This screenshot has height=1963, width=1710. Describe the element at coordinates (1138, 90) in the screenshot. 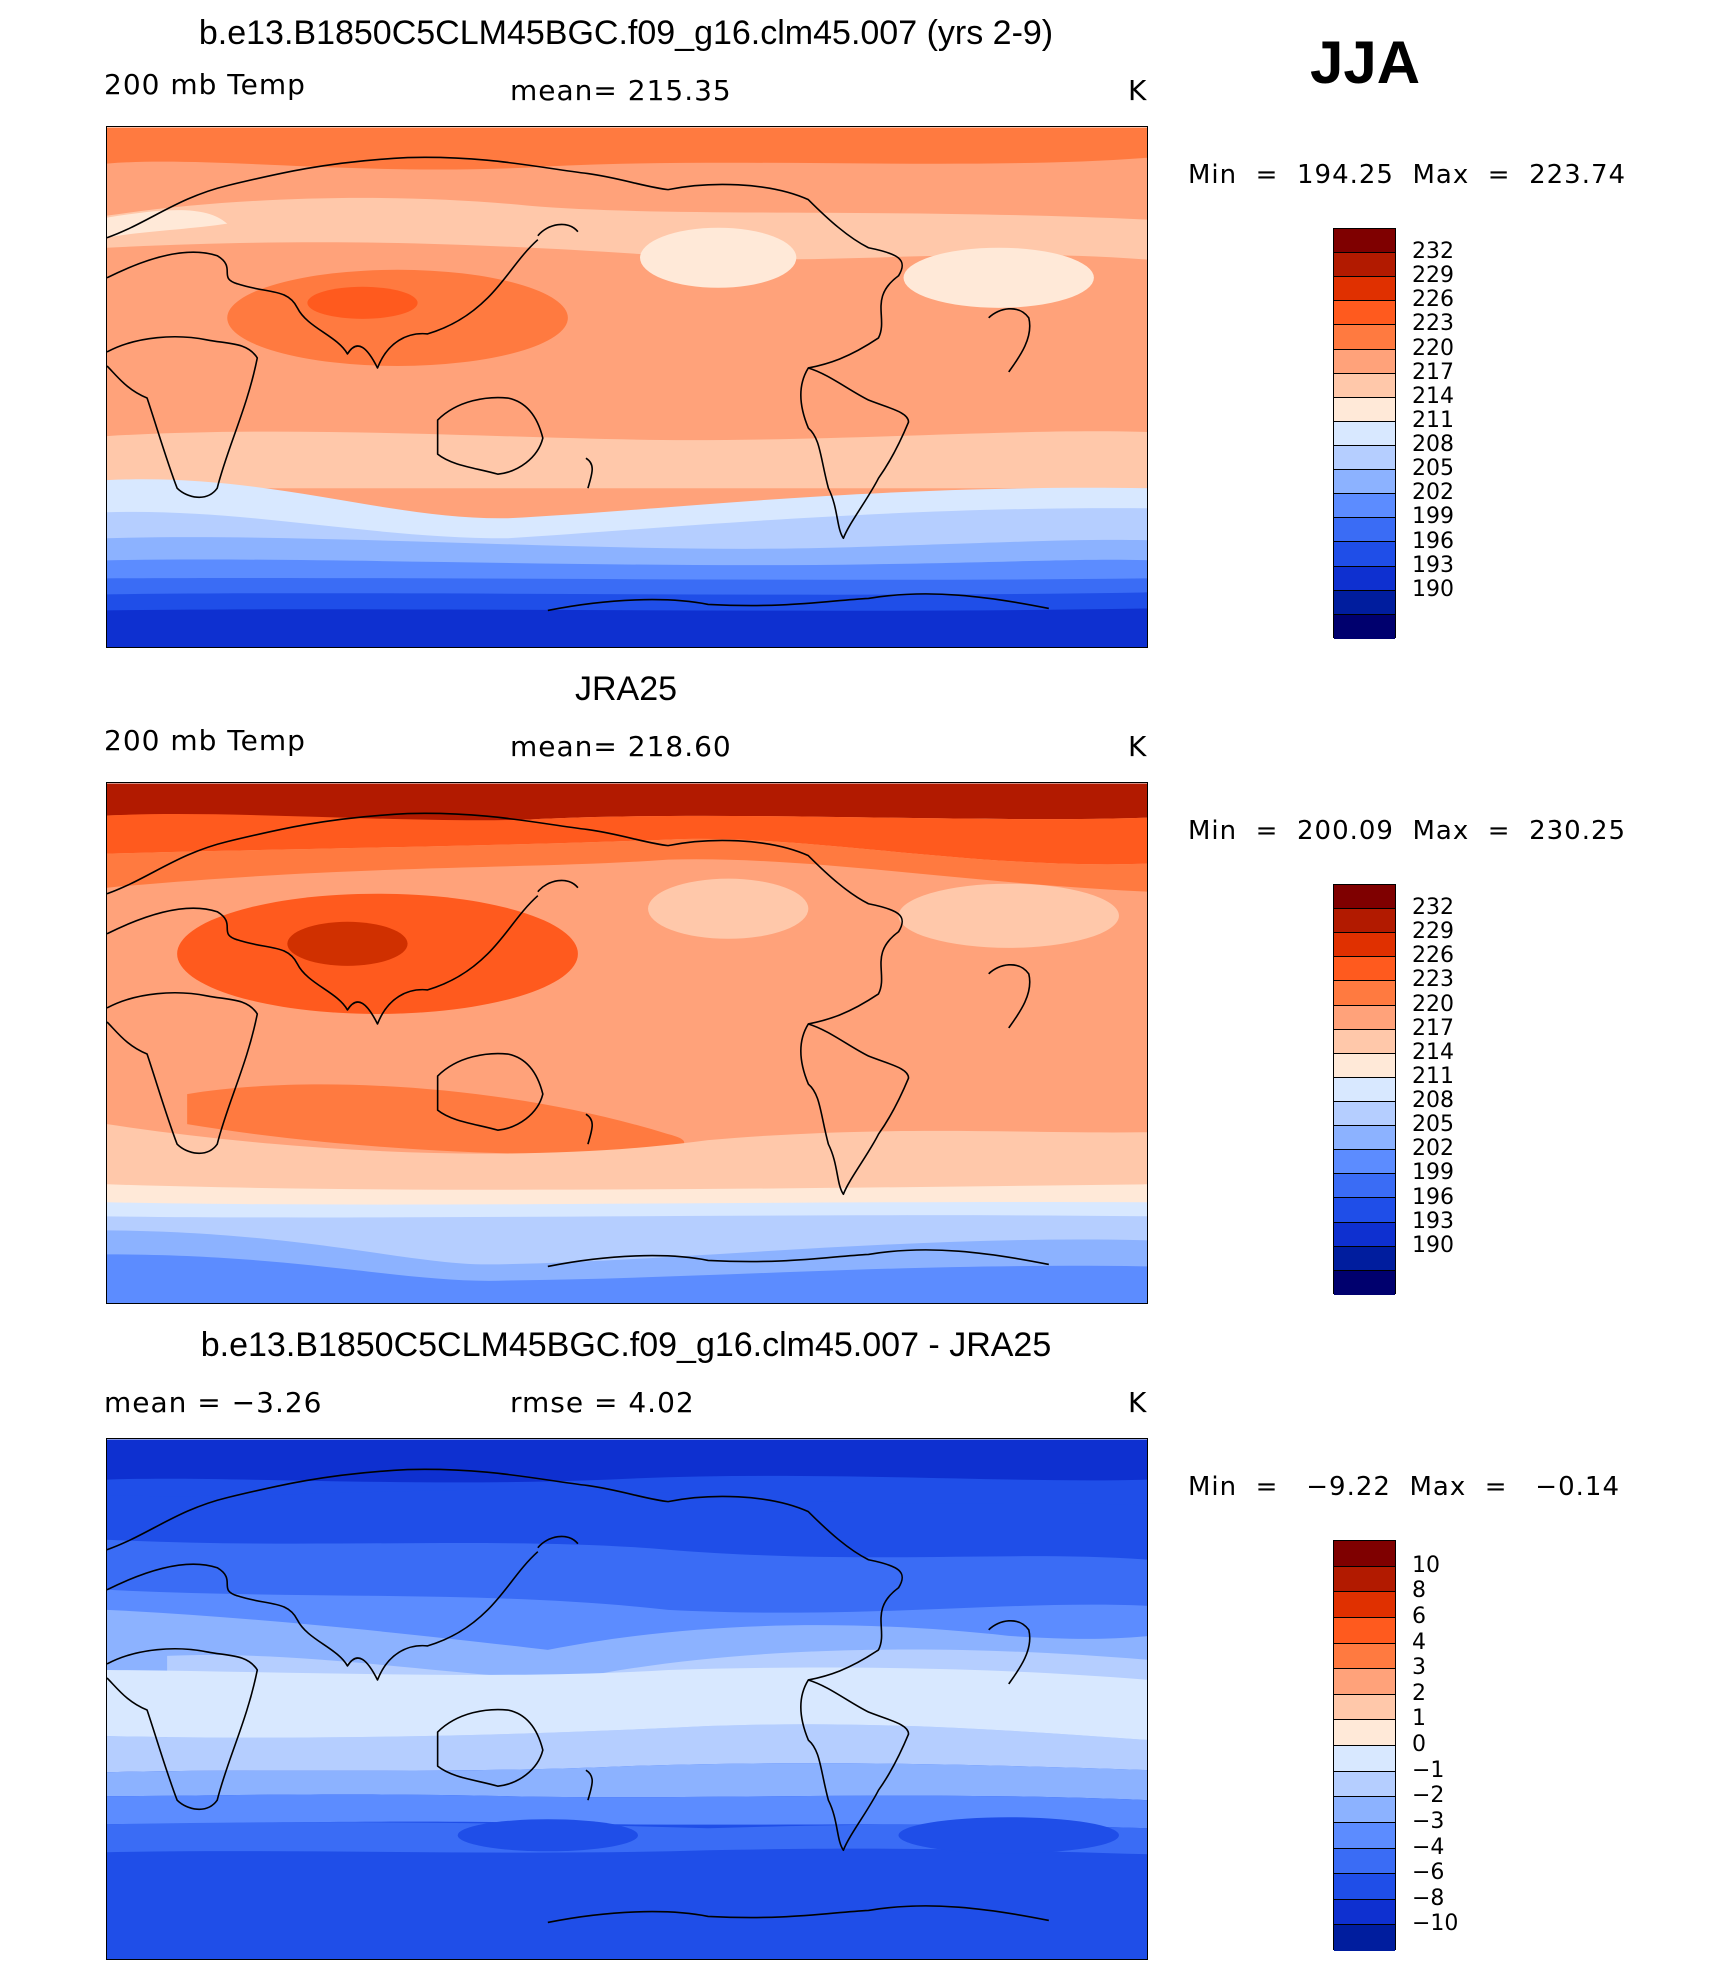

I see `panel1-units-label: K` at that location.